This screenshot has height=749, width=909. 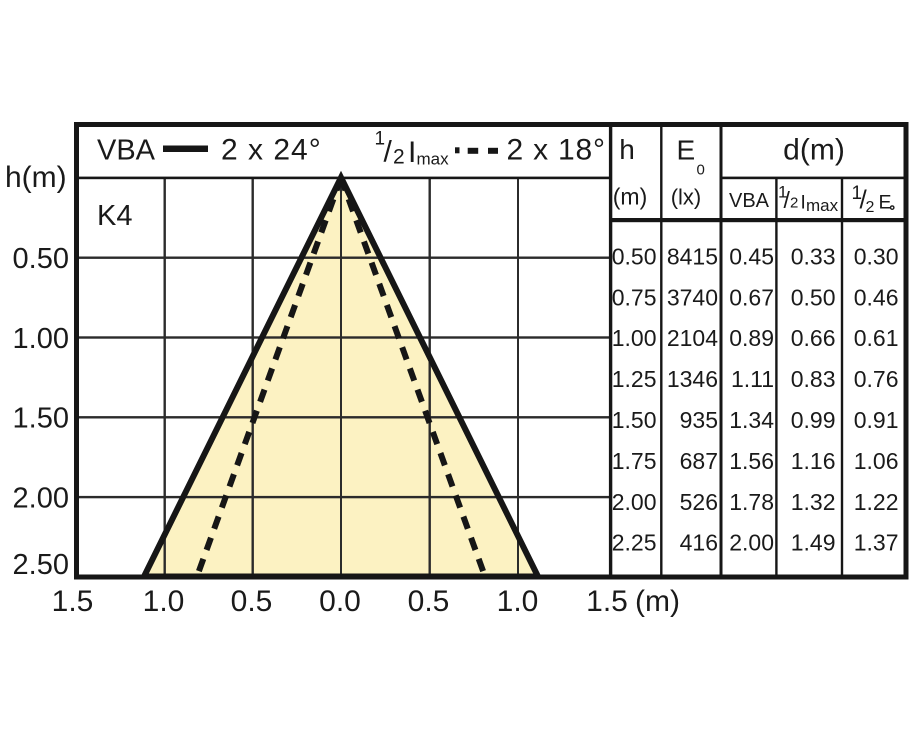 What do you see at coordinates (634, 297) in the screenshot?
I see `svg-text: 0.75` at bounding box center [634, 297].